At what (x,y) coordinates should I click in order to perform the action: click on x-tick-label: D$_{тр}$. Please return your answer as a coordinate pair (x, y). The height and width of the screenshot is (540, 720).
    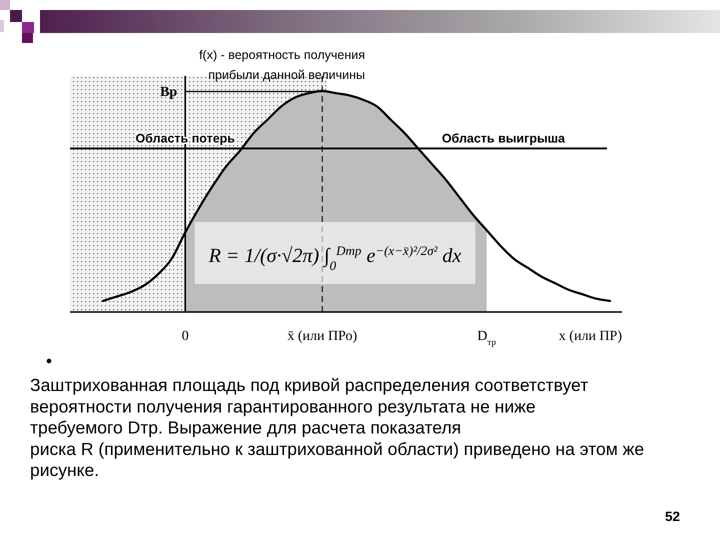
    Looking at the image, I should click on (487, 338).